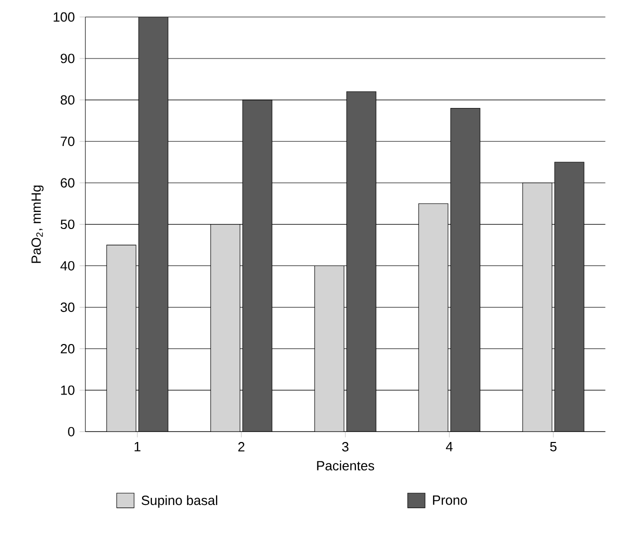  What do you see at coordinates (67, 390) in the screenshot?
I see `y-tick-label: 10` at bounding box center [67, 390].